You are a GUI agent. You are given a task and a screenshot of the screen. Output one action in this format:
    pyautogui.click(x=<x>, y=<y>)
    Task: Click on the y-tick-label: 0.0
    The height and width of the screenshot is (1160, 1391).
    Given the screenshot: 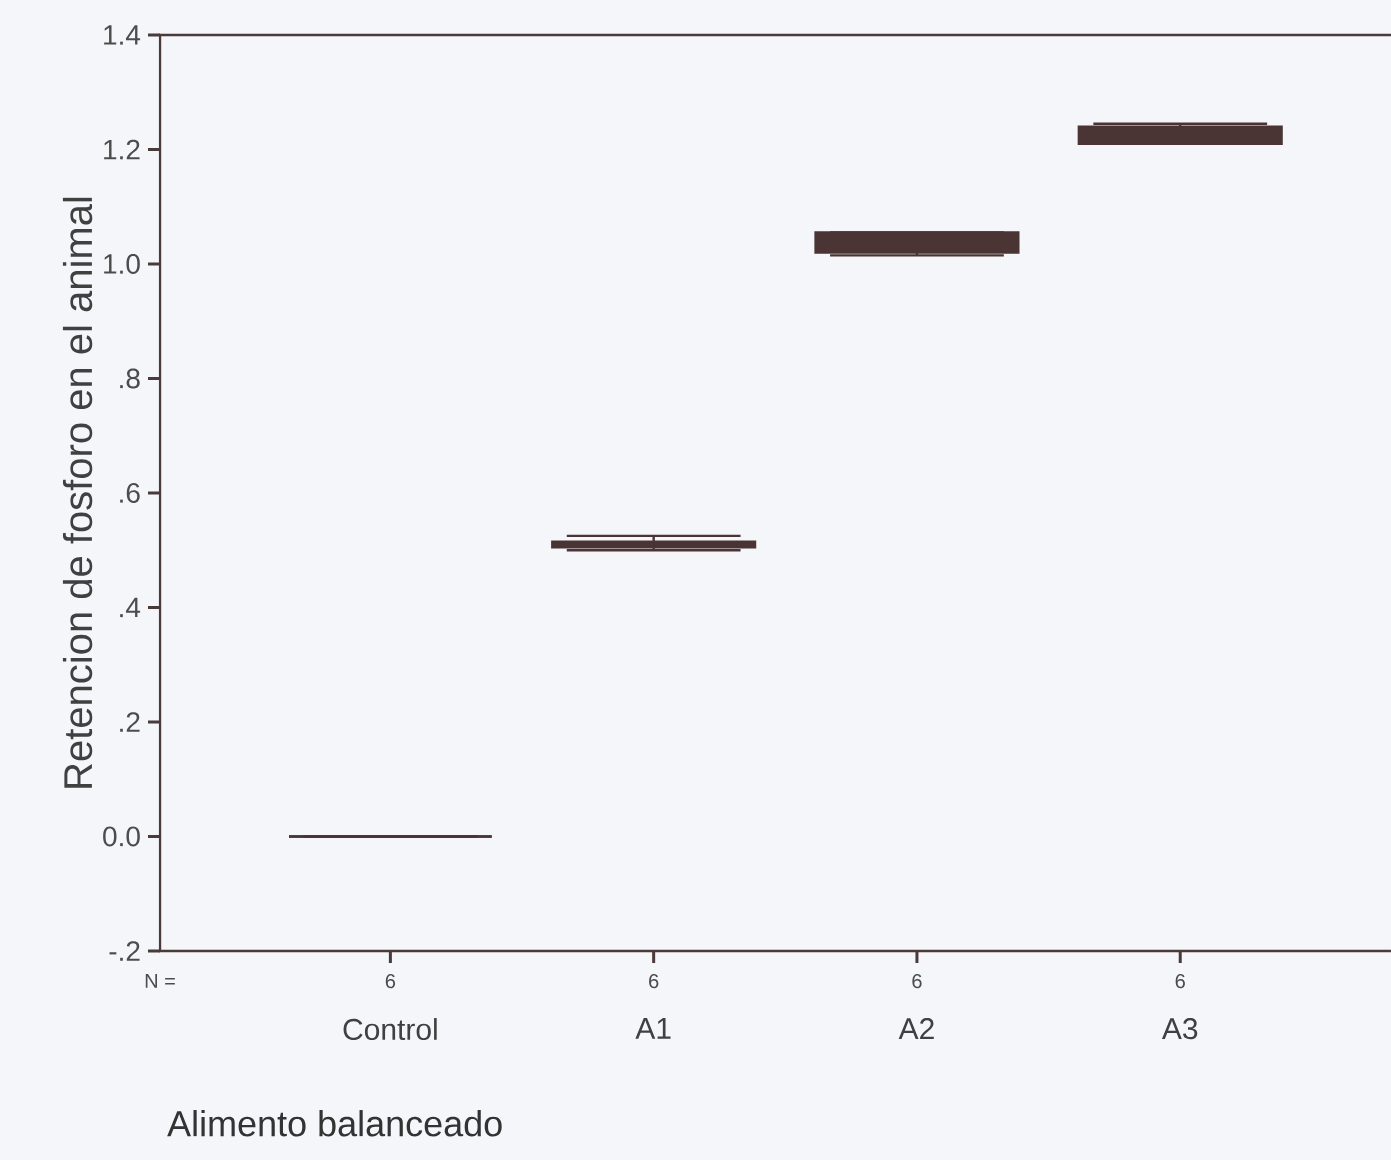 What is the action you would take?
    pyautogui.click(x=121, y=836)
    